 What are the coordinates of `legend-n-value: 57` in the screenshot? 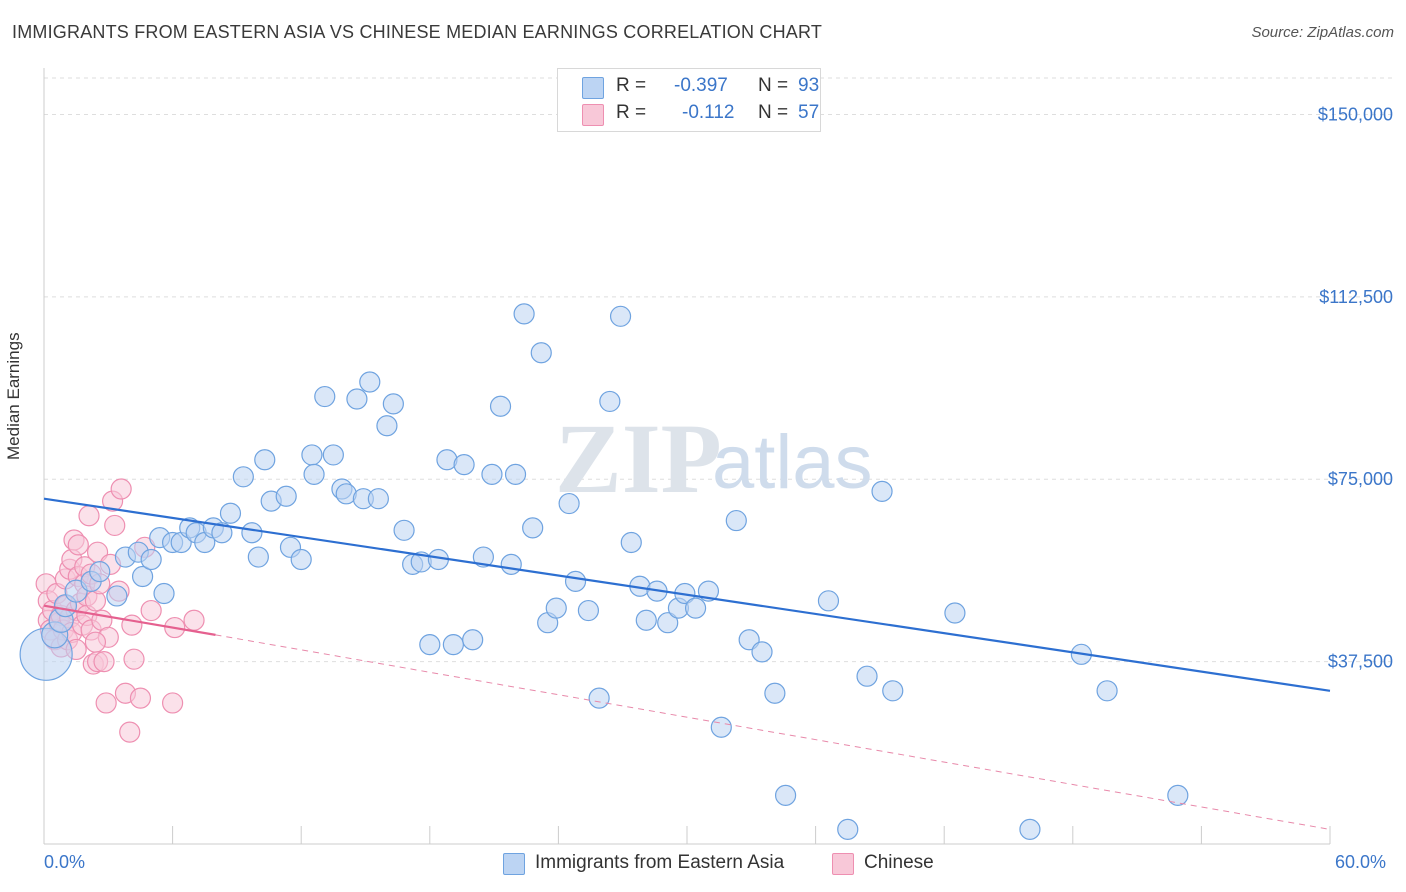 It's located at (809, 112).